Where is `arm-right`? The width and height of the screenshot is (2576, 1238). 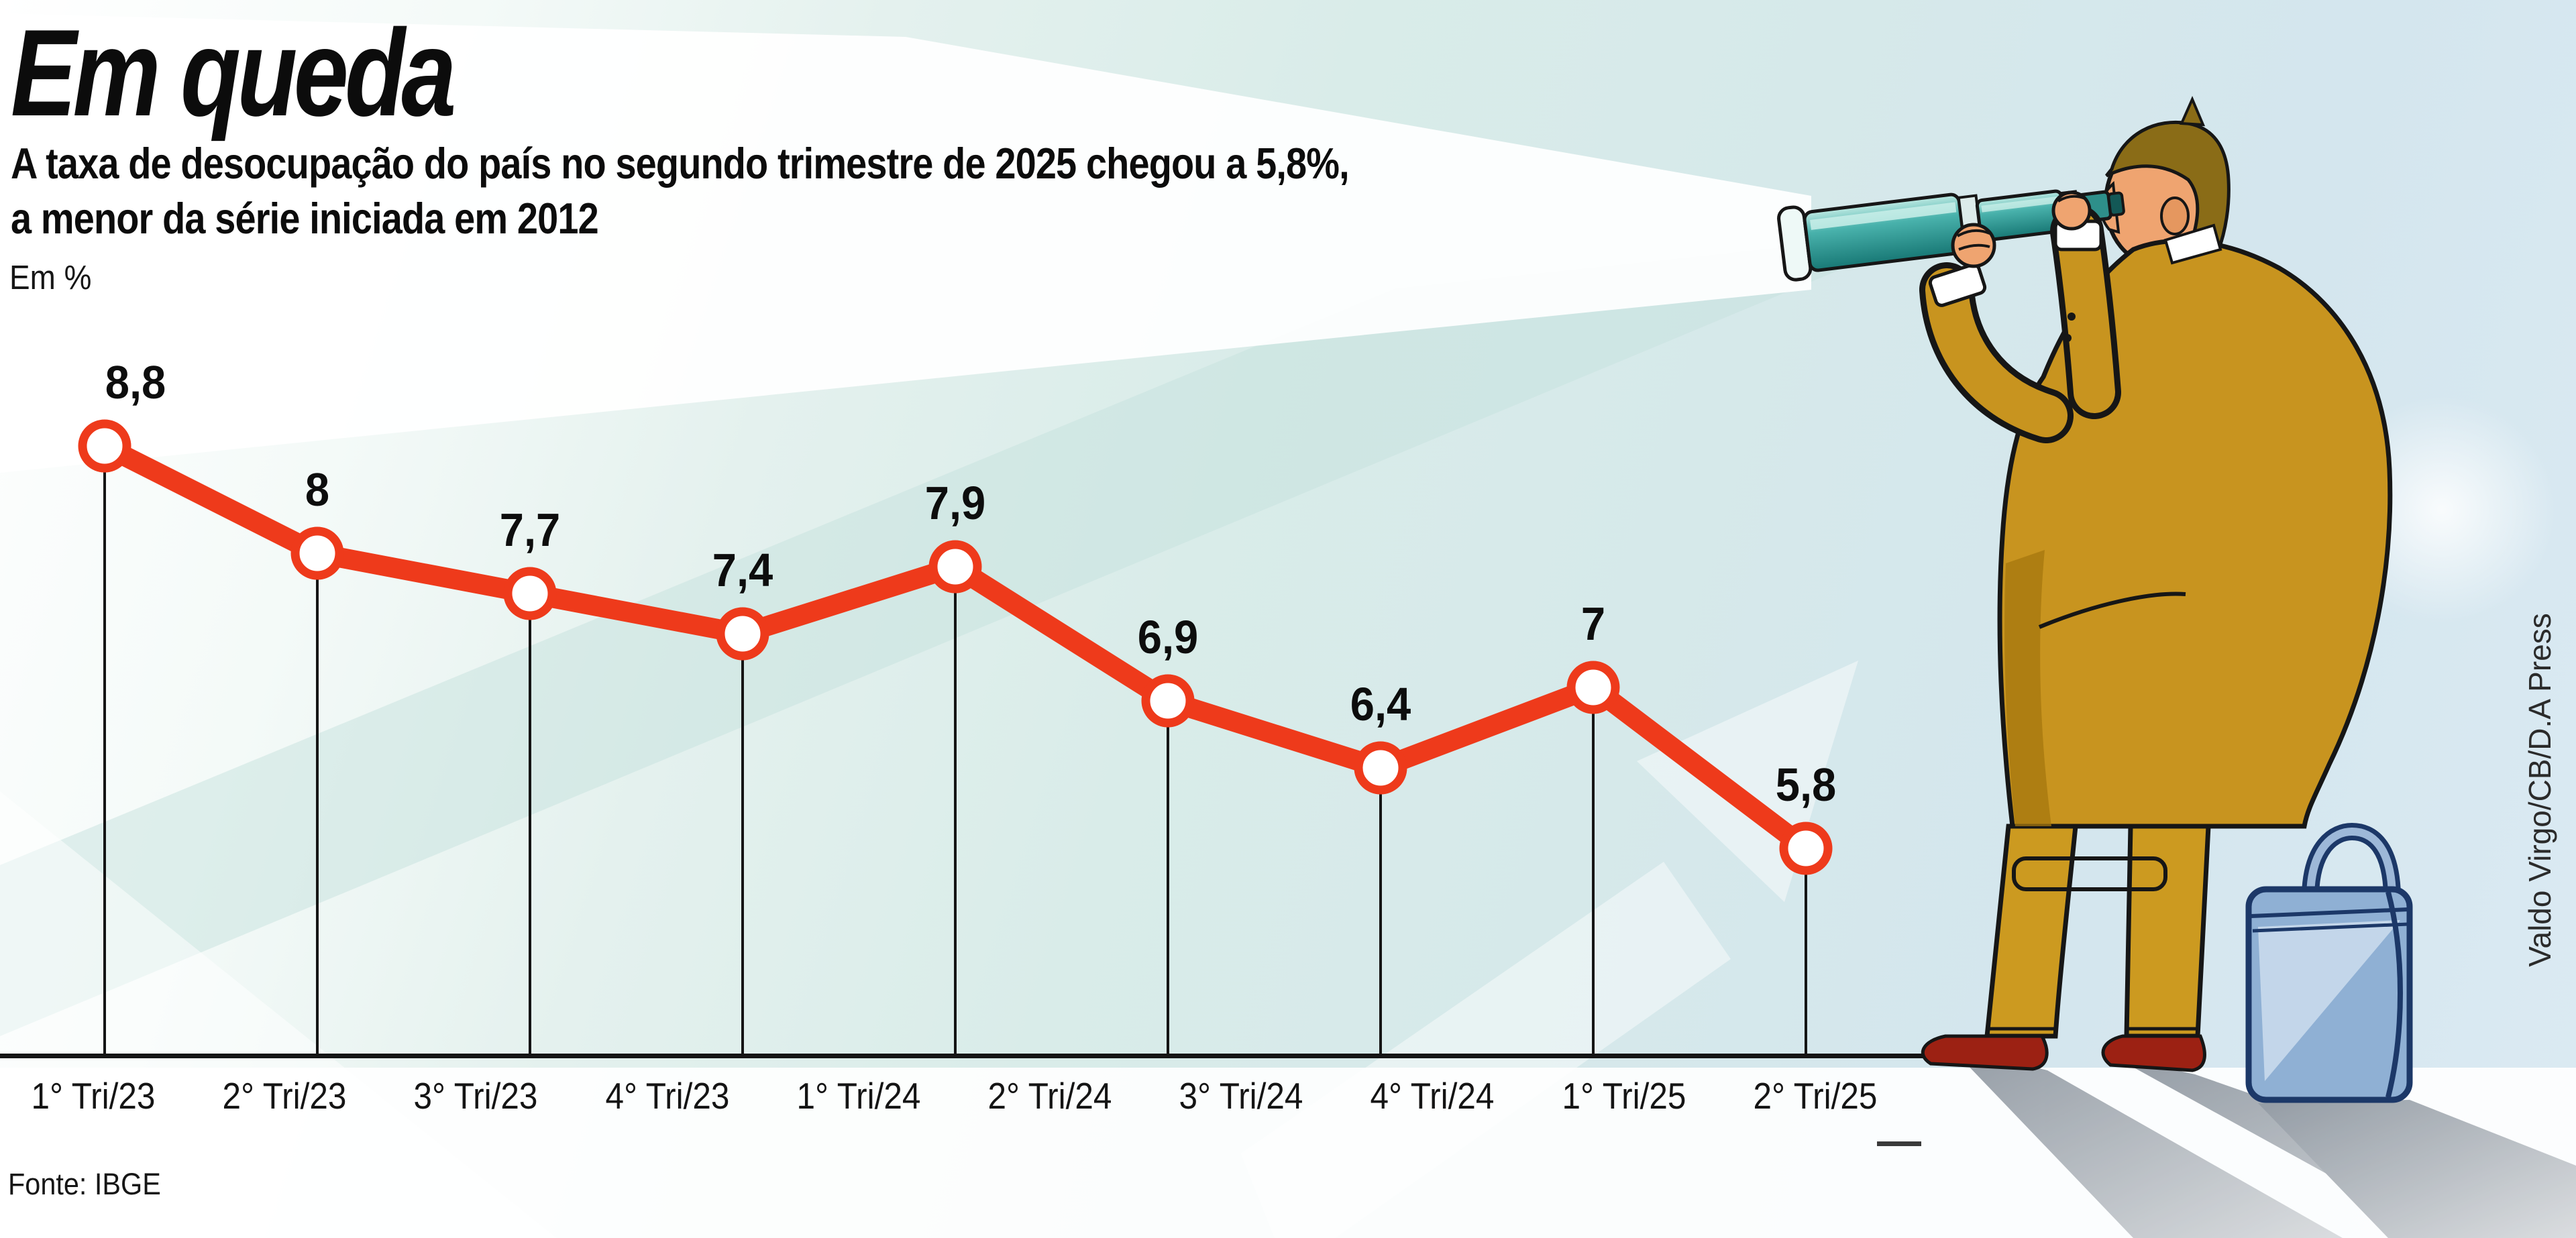 arm-right is located at coordinates (2085, 312).